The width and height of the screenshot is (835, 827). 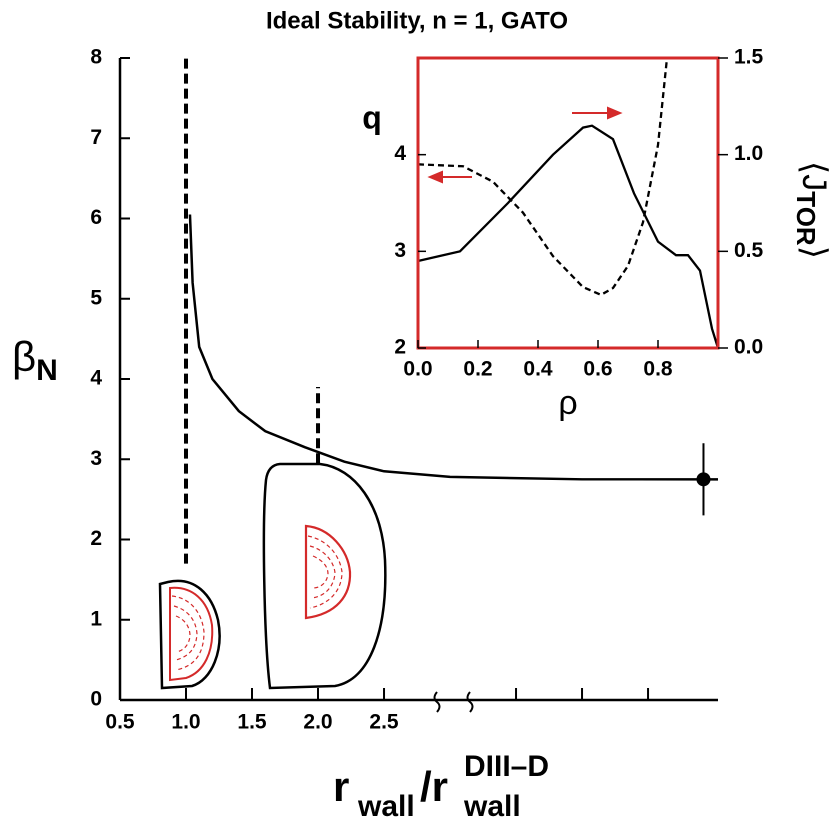 I want to click on y-axis-label-main: β, so click(x=24, y=356).